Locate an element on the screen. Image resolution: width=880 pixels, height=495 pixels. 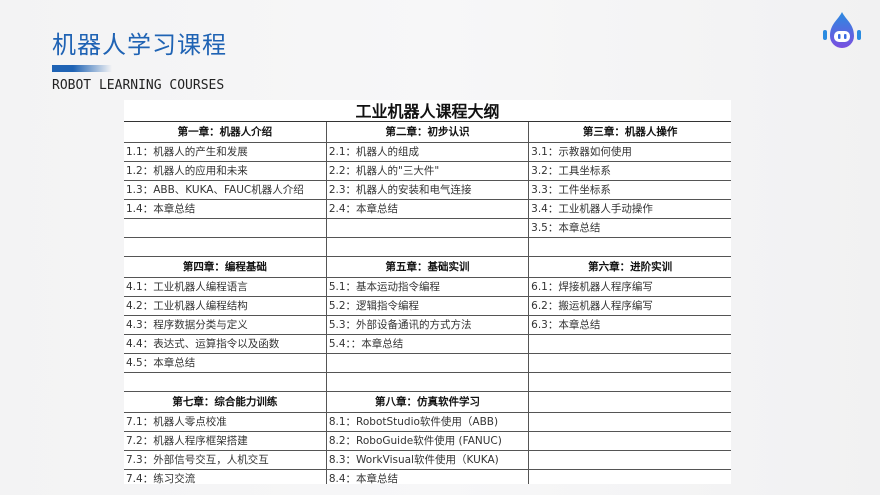
lesson-cell: 8.3：WorkVisual软件使用（KUKA) is located at coordinates (428, 460).